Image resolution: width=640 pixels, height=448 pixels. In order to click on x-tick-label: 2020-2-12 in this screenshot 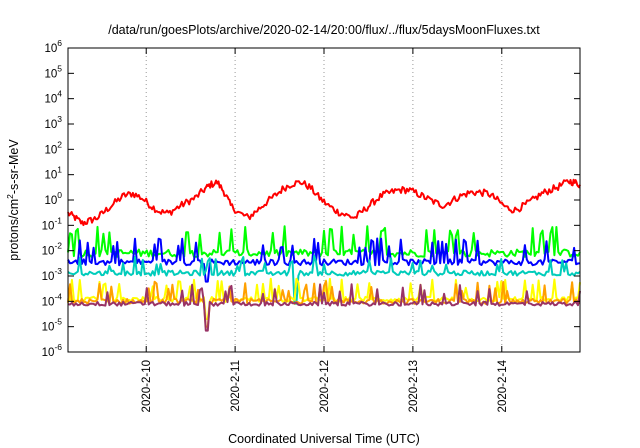, I will do `click(325, 386)`.